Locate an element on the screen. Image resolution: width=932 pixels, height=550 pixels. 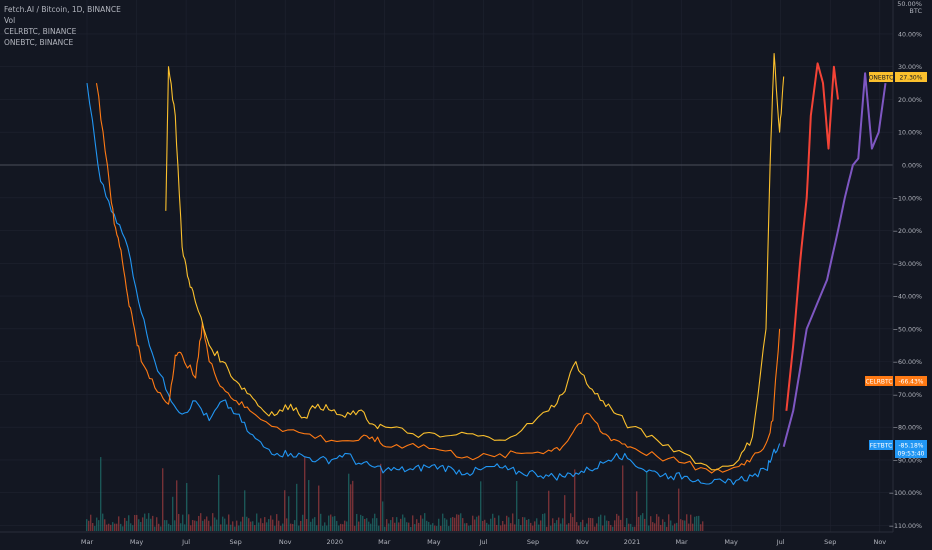
price-tag-onebtc-symbol-bg is located at coordinates (881, 77).